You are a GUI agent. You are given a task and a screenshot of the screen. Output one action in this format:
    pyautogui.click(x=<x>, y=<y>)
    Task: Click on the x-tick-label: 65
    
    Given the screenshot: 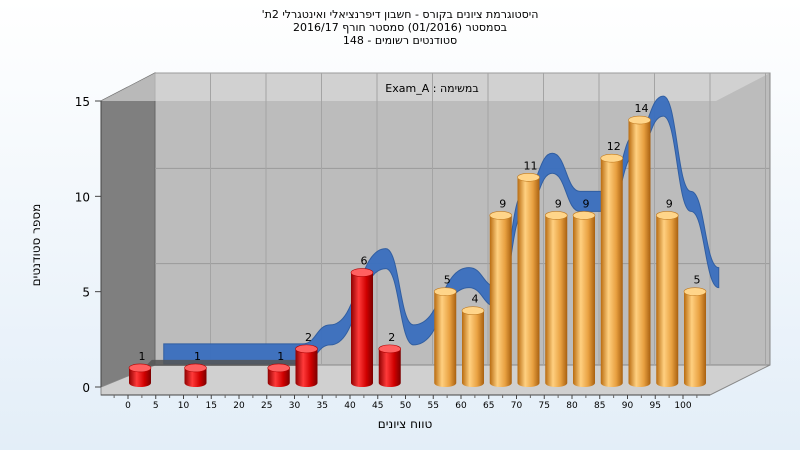 What is the action you would take?
    pyautogui.click(x=488, y=406)
    